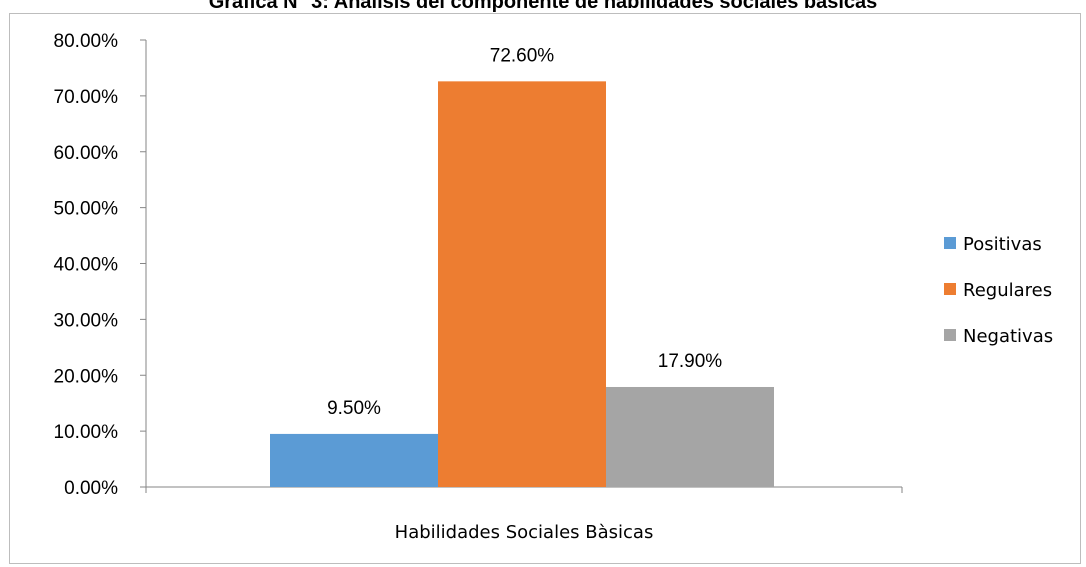 The height and width of the screenshot is (567, 1086). I want to click on legend: Positivas Regulares Negativas, so click(998, 290).